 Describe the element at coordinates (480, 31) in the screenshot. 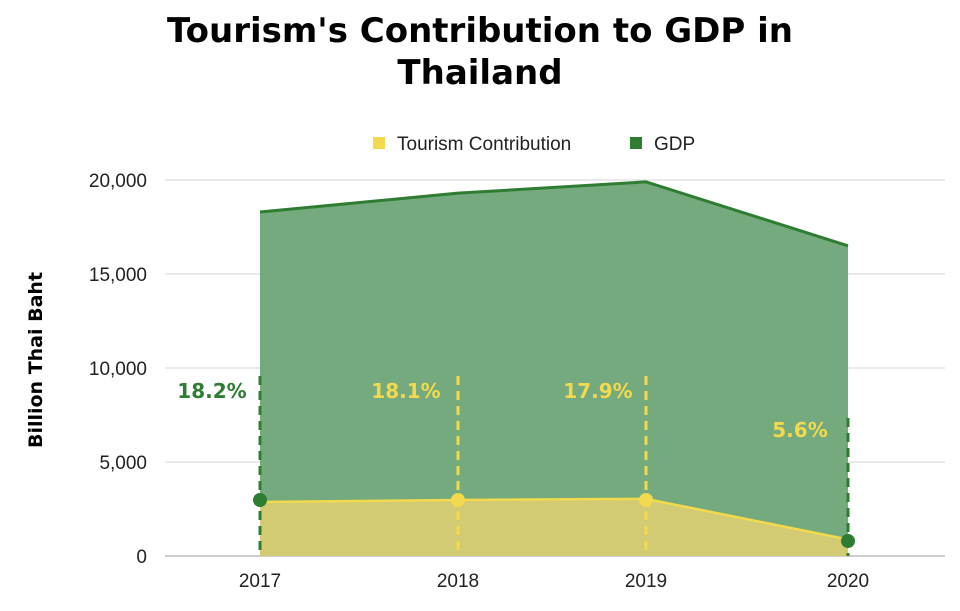

I see `chart-title-line-1: Tourism's Contribution to GDP in` at that location.